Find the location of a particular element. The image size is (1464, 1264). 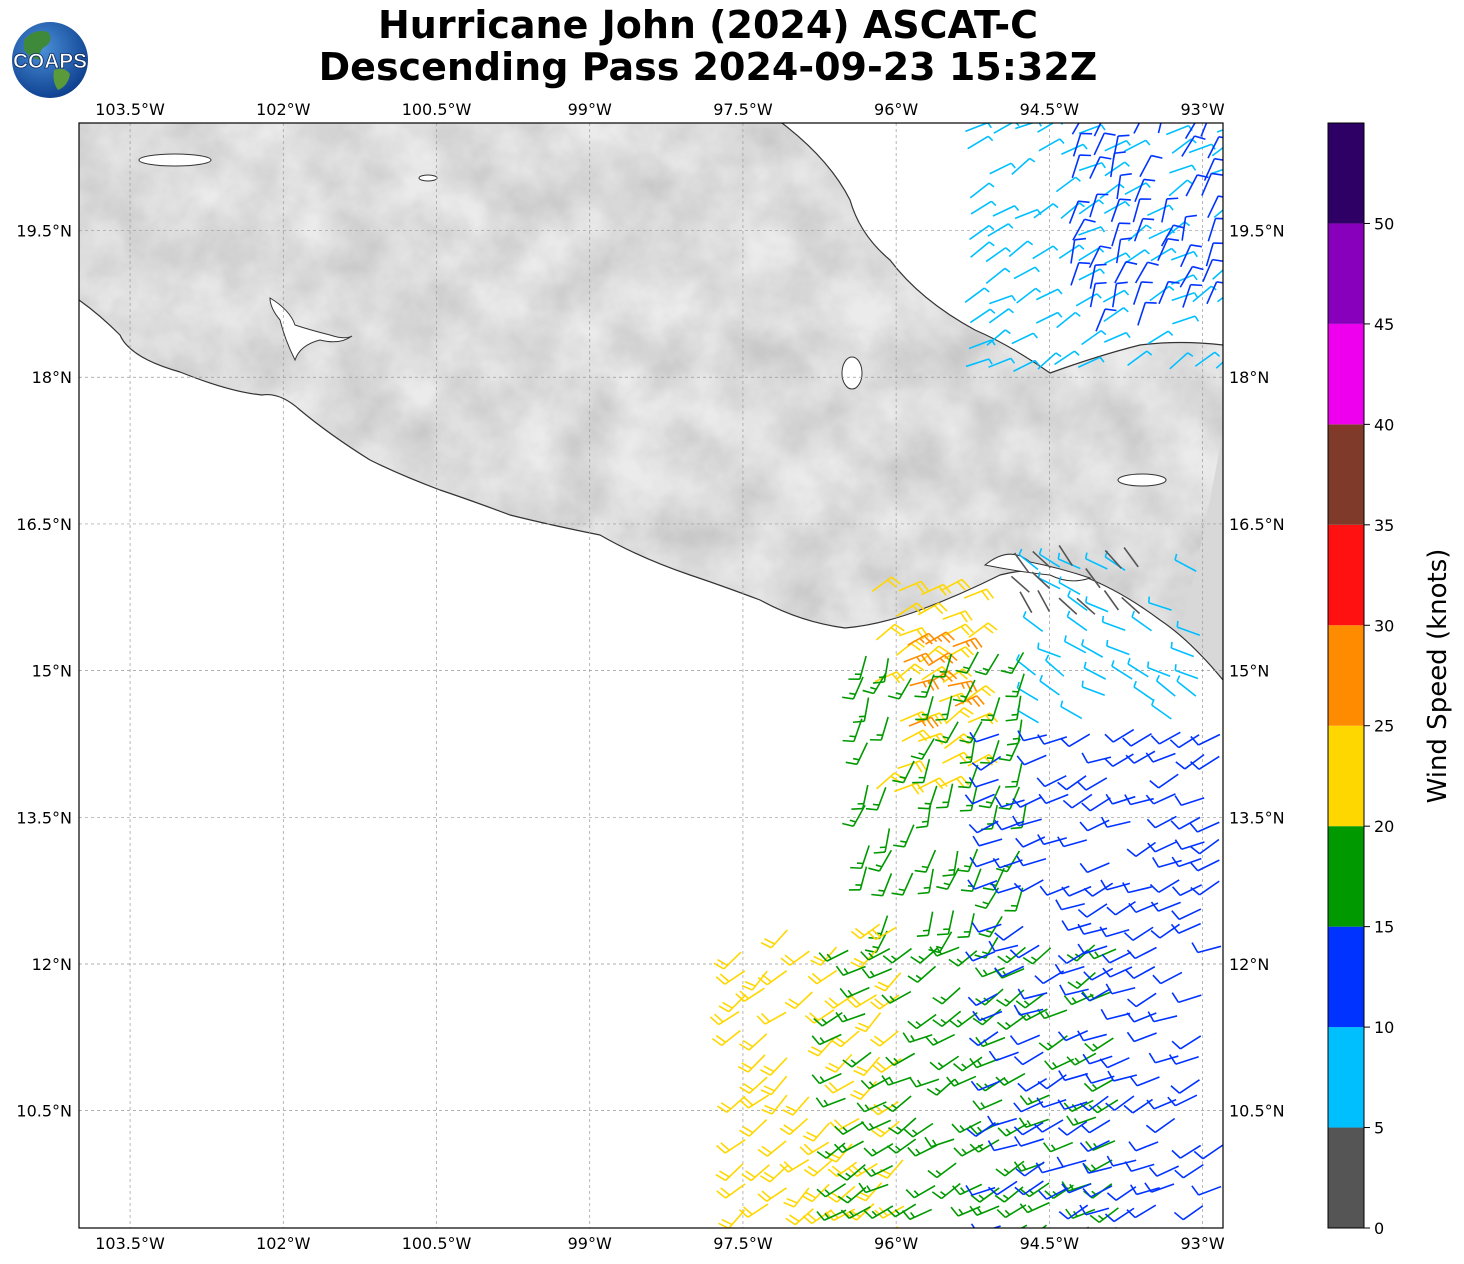

lat-tick-label: 10.5°N is located at coordinates (1257, 1111).